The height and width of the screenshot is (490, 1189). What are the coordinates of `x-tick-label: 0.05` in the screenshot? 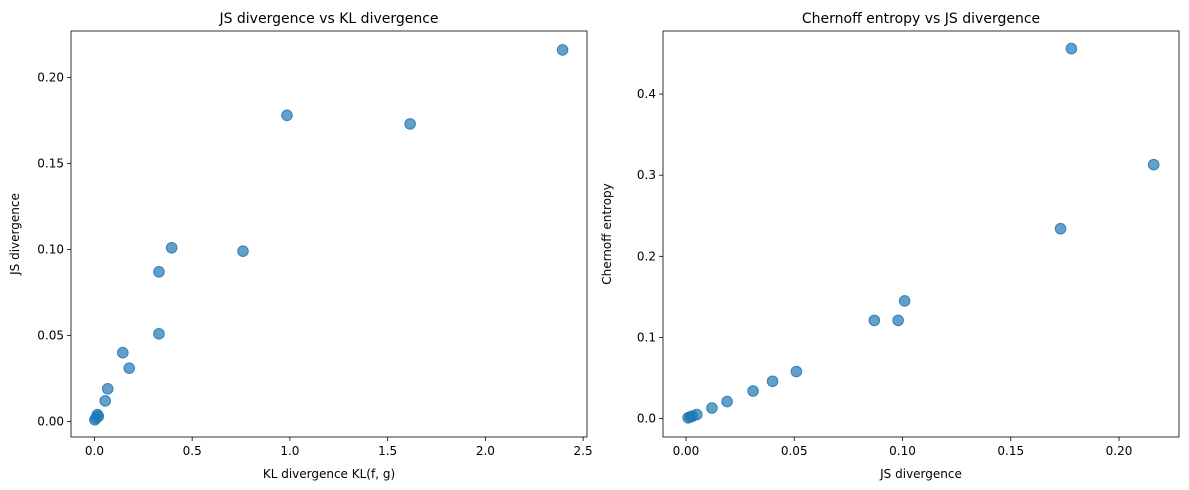 It's located at (794, 451).